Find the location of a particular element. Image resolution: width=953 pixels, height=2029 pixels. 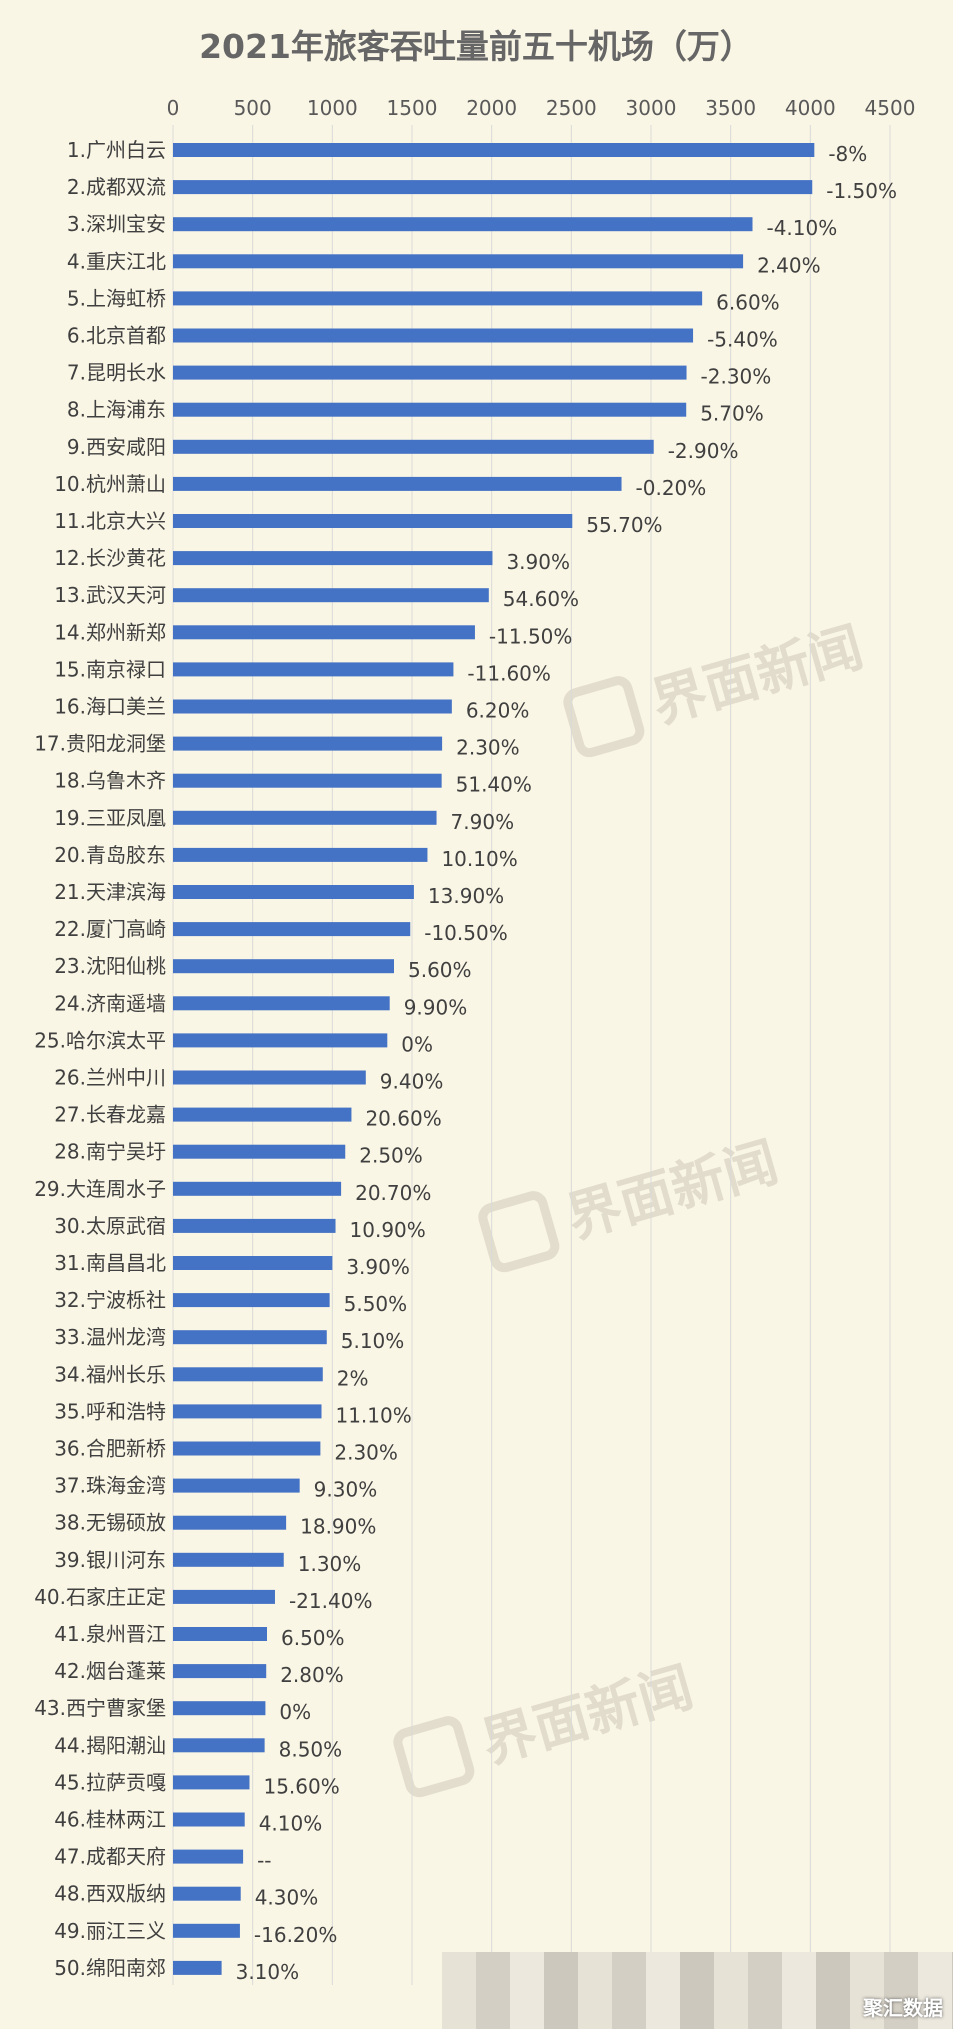

x-axis-ticks: 0 500 1000 1500 2000 2500 3000 3500 4000 4500 is located at coordinates (541, 108).